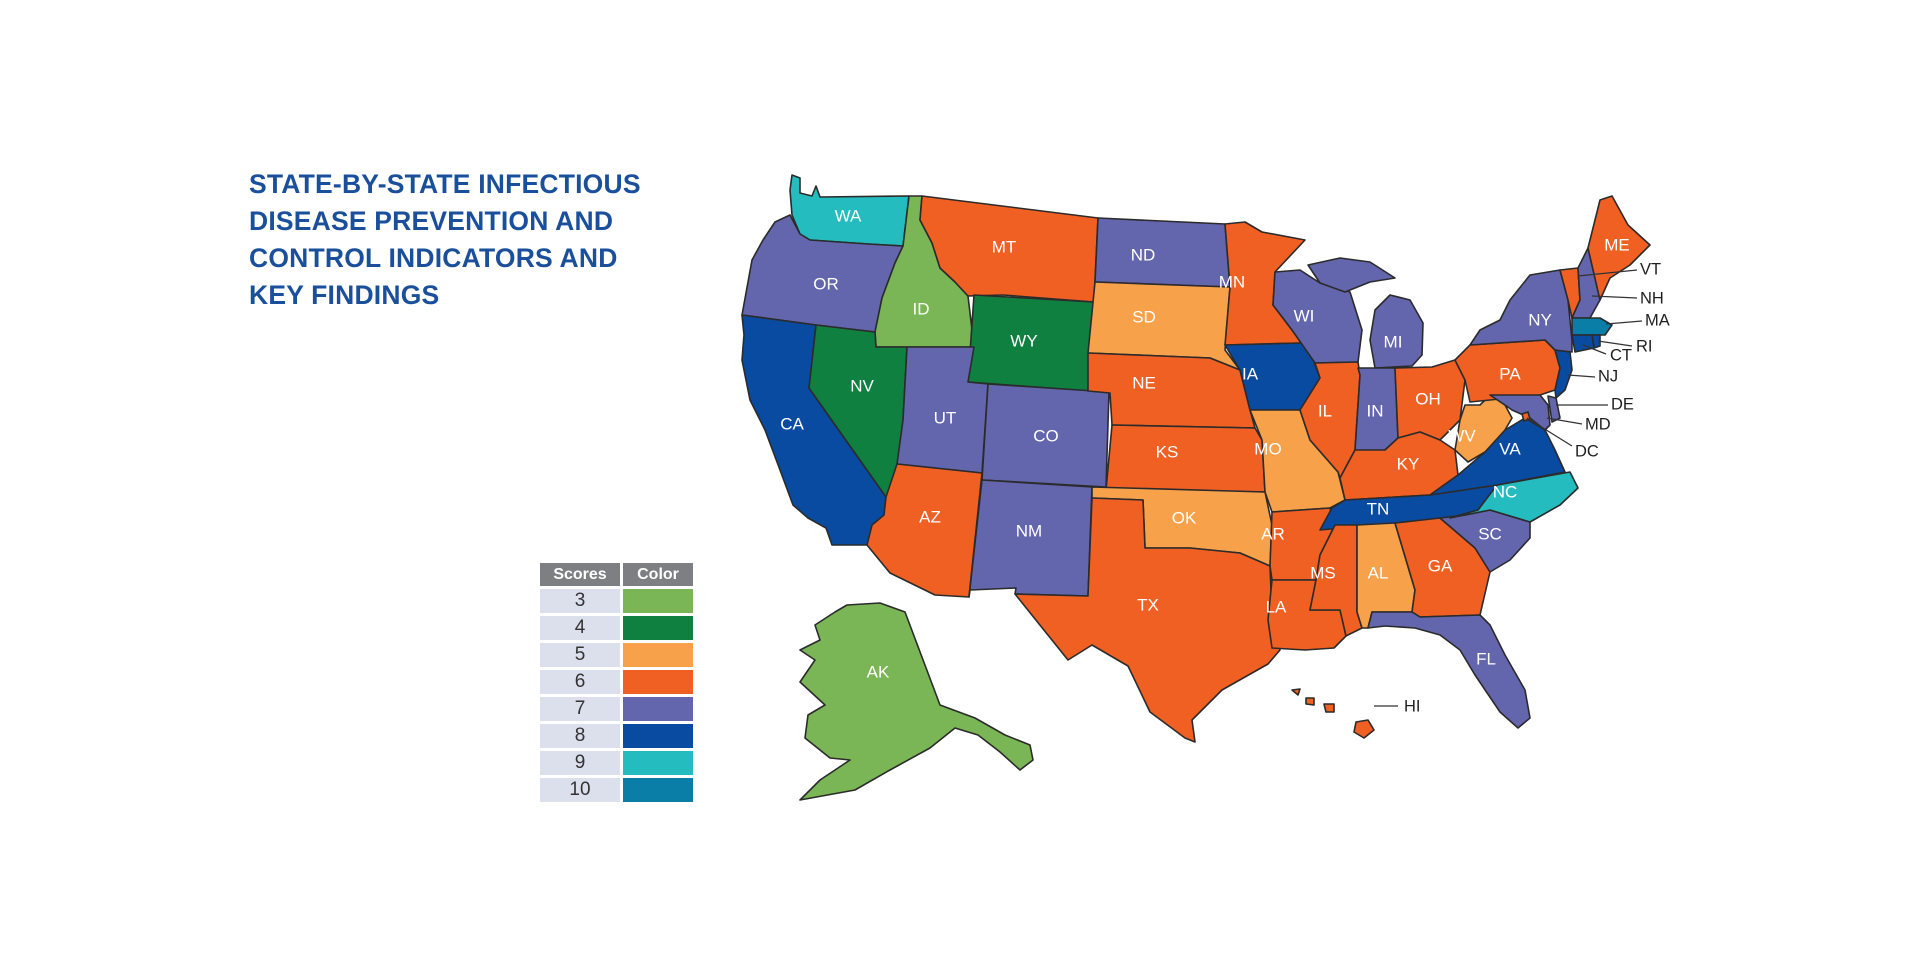 The height and width of the screenshot is (960, 1920). What do you see at coordinates (826, 283) in the screenshot?
I see `label-OR: OR` at bounding box center [826, 283].